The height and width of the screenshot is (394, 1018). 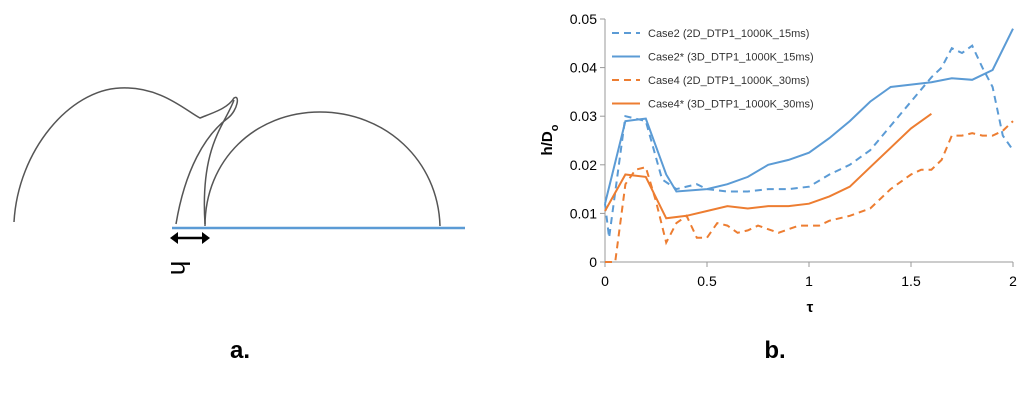 I want to click on legend-label: Case4* (3D_DTP1_1000K_30ms), so click(x=731, y=105).